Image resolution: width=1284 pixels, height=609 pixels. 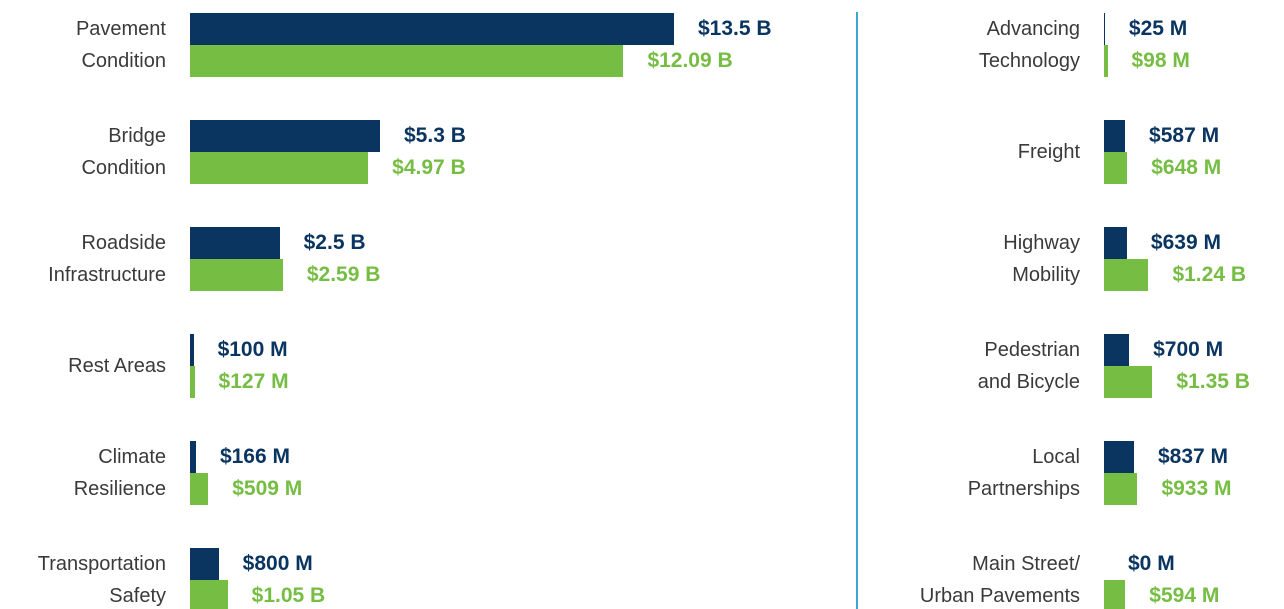 What do you see at coordinates (119, 473) in the screenshot?
I see `category-label: Climate Resilience` at bounding box center [119, 473].